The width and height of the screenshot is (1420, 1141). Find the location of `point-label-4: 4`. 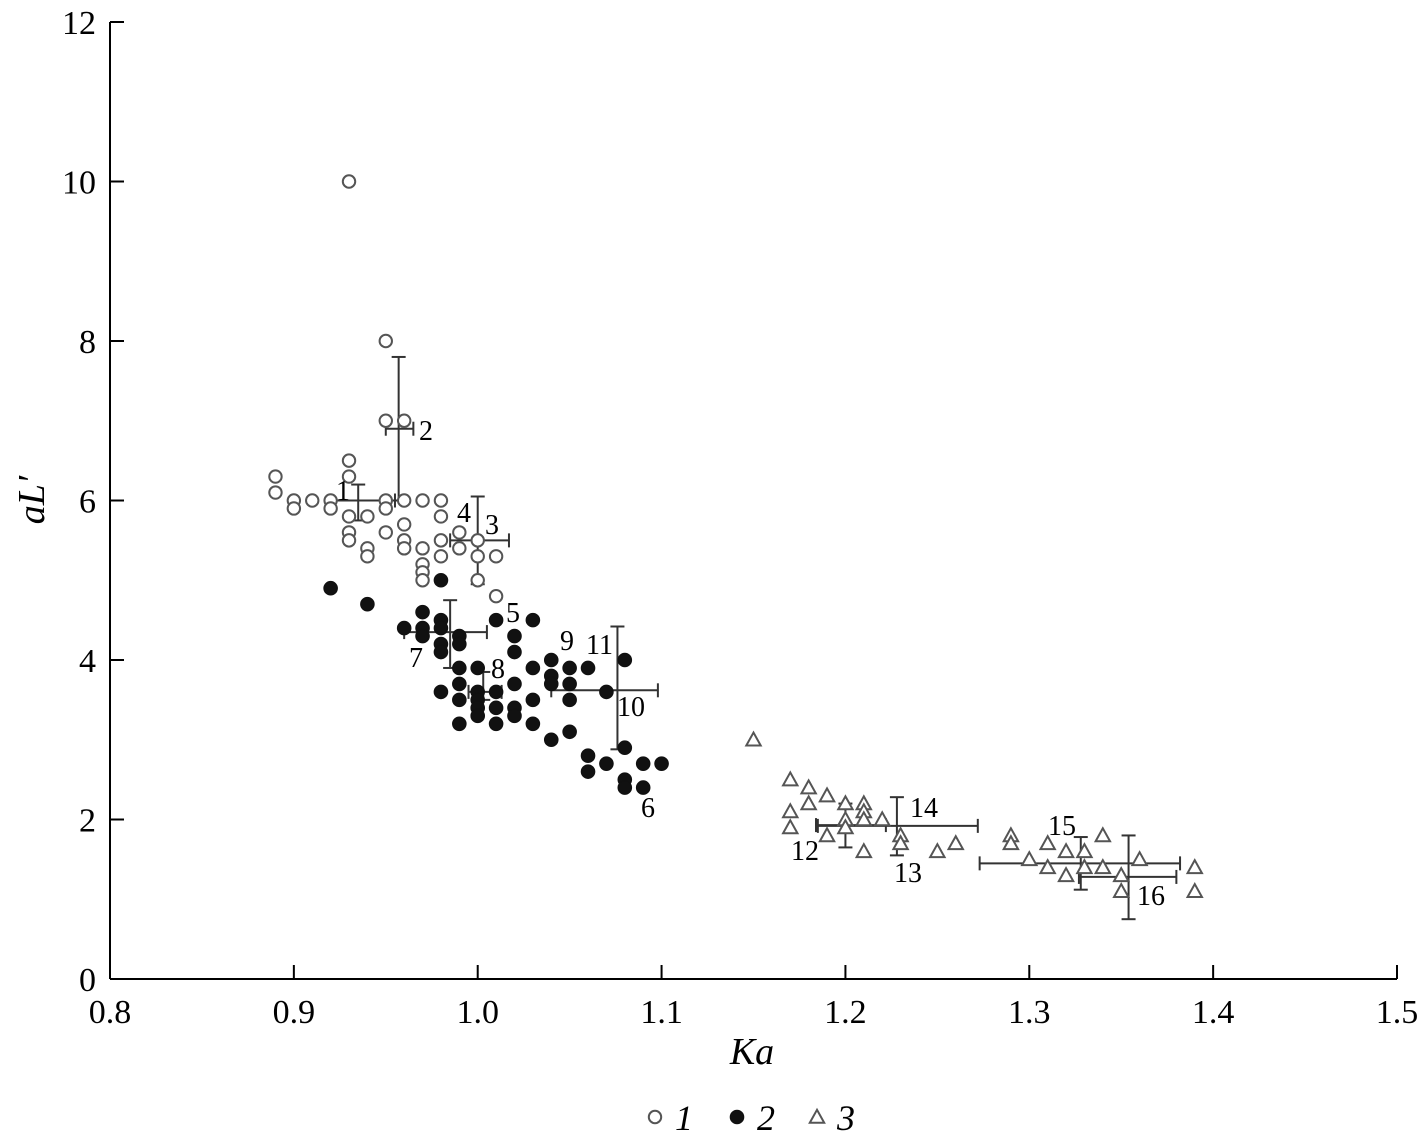

point-label-4: 4 is located at coordinates (464, 513).